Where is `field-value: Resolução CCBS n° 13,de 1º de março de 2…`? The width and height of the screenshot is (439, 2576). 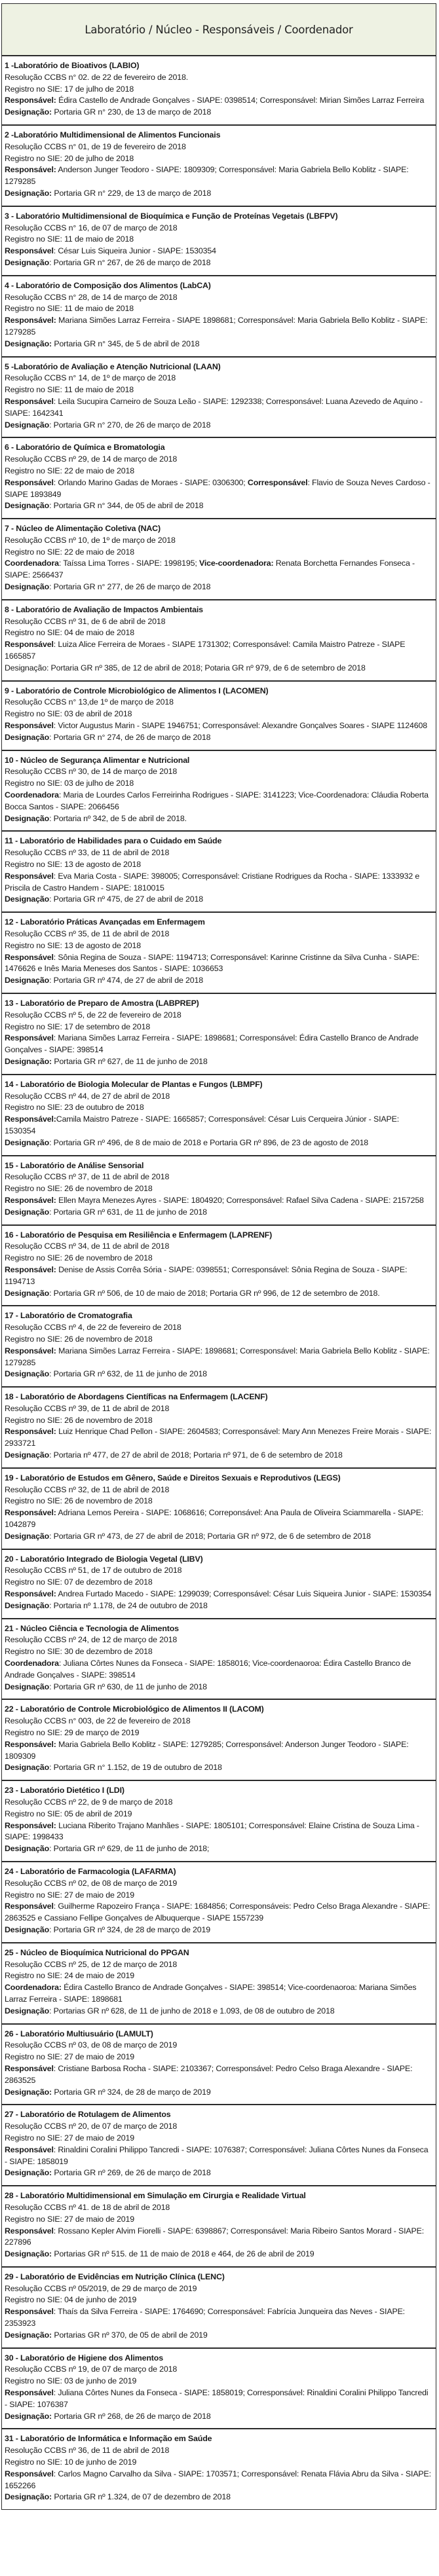
field-value: Resolução CCBS n° 13,de 1º de março de 2… is located at coordinates (90, 702).